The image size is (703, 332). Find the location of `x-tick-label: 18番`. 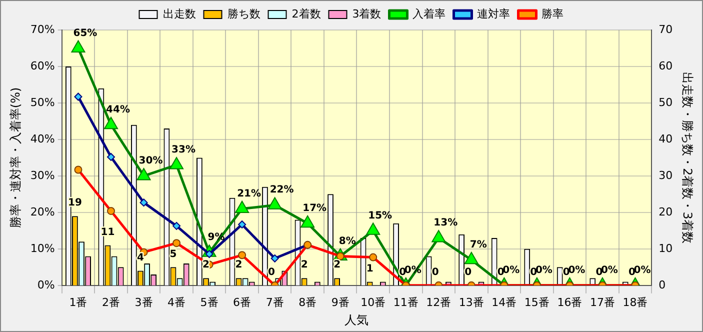

x-tick-label: 18番 is located at coordinates (635, 302).